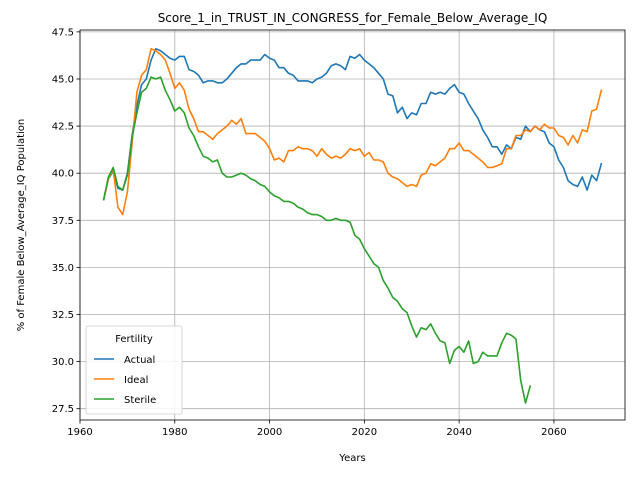 This screenshot has width=640, height=480. Describe the element at coordinates (63, 32) in the screenshot. I see `y-tick-label: 47.5` at that location.